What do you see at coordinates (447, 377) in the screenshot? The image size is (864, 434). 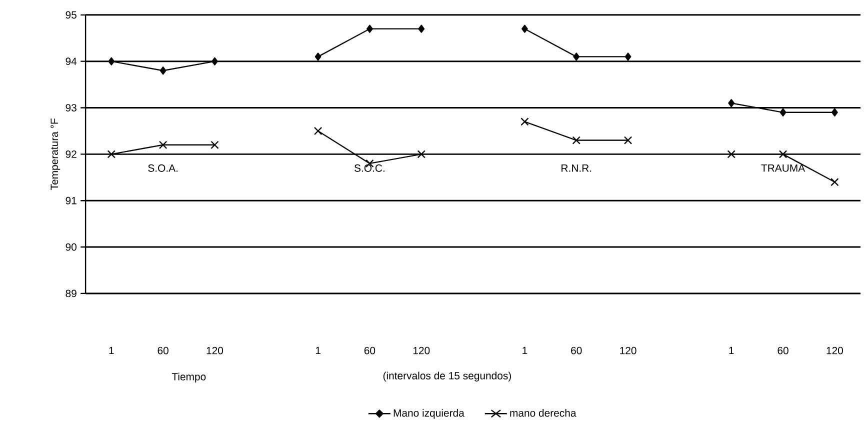 I see `text: (intervalos de 15 segundos)` at bounding box center [447, 377].